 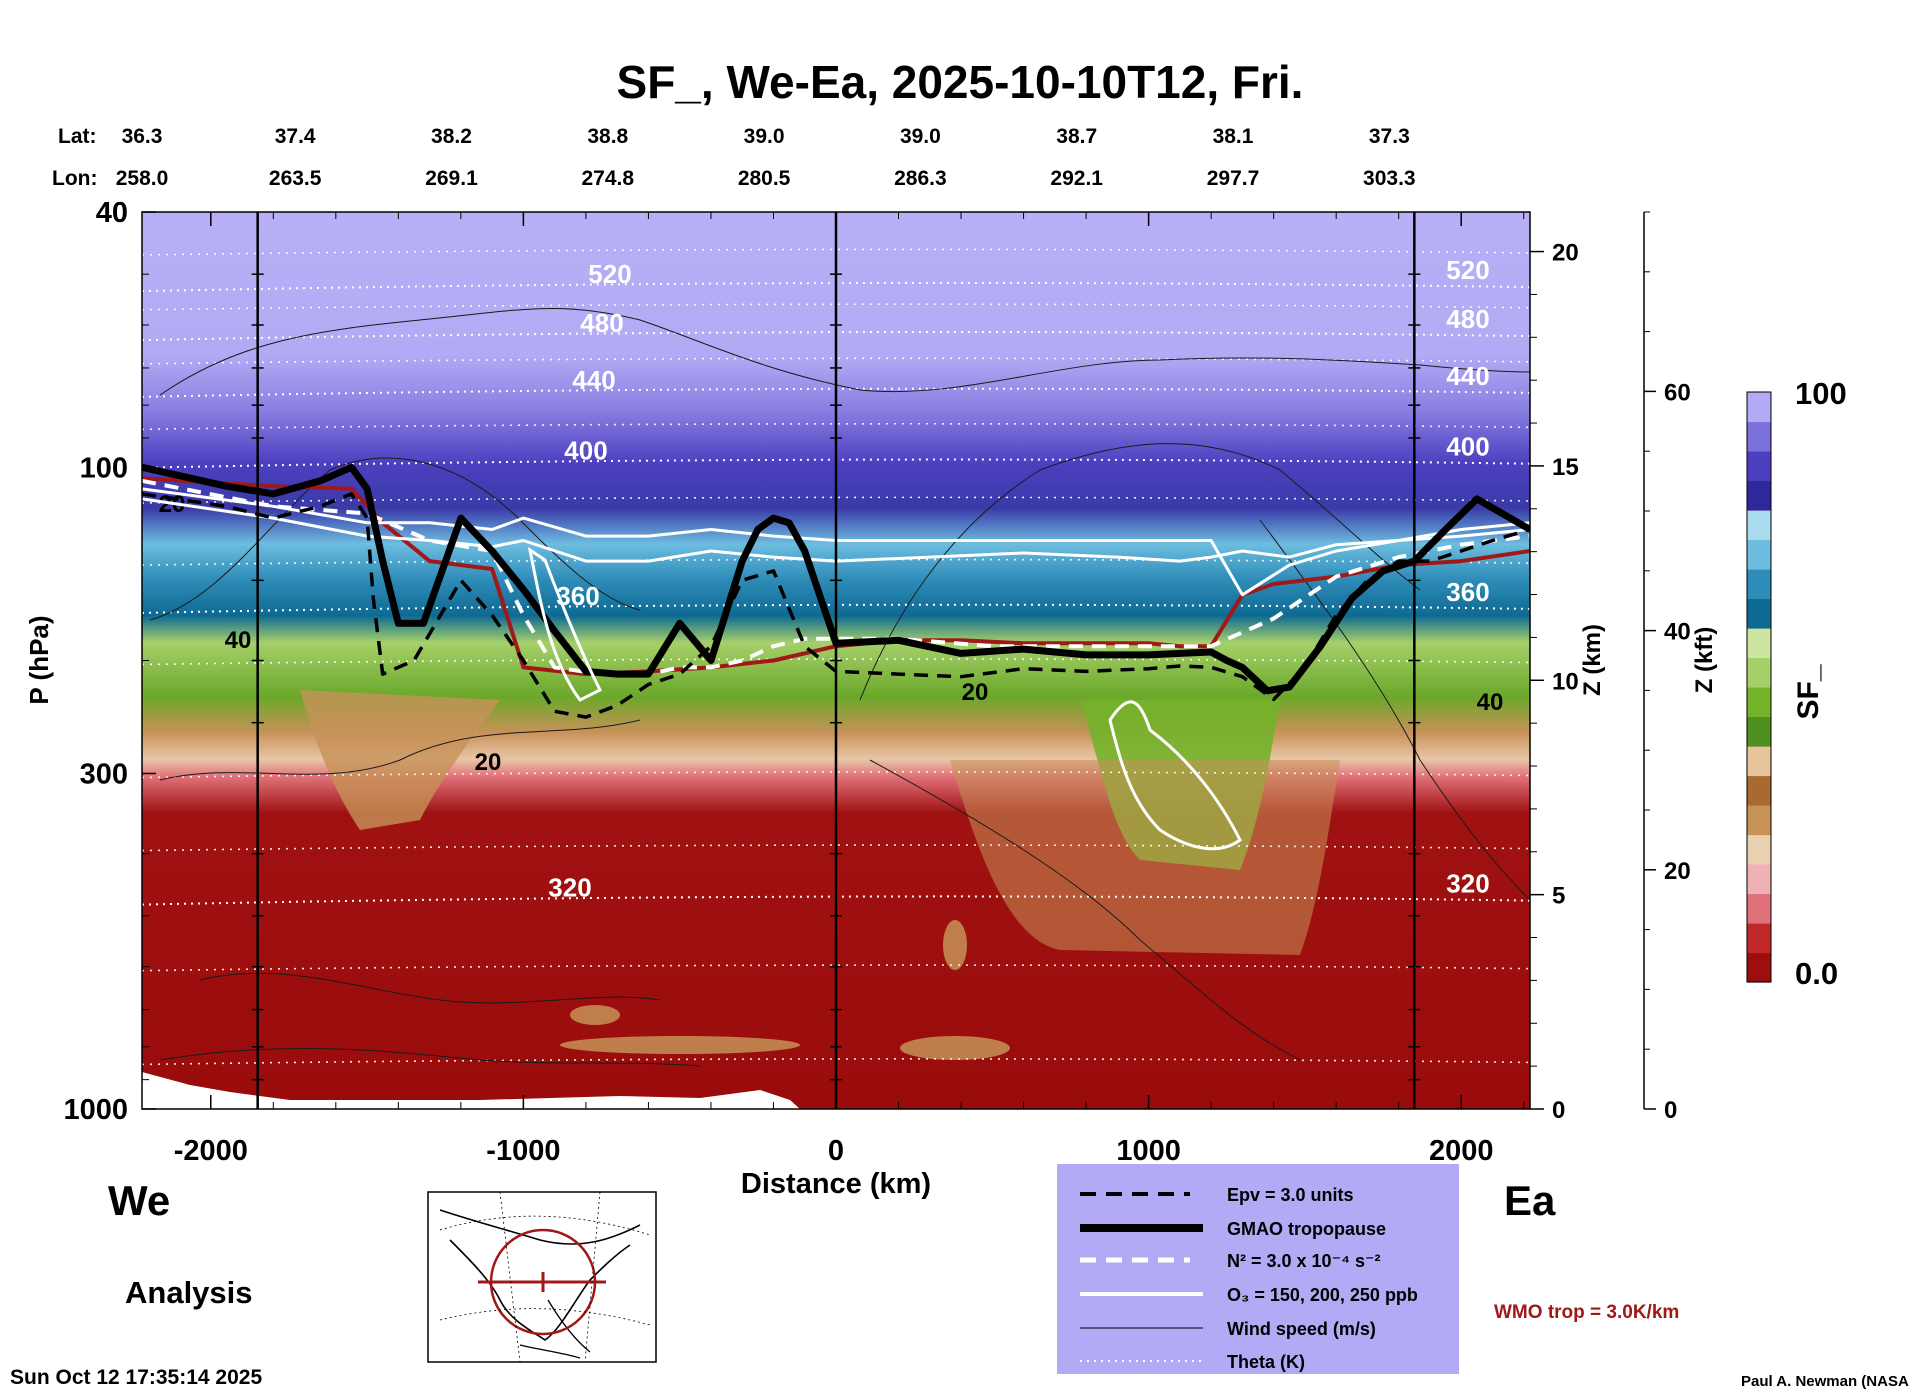 What do you see at coordinates (142, 136) in the screenshot?
I see `lat-value: 36.3` at bounding box center [142, 136].